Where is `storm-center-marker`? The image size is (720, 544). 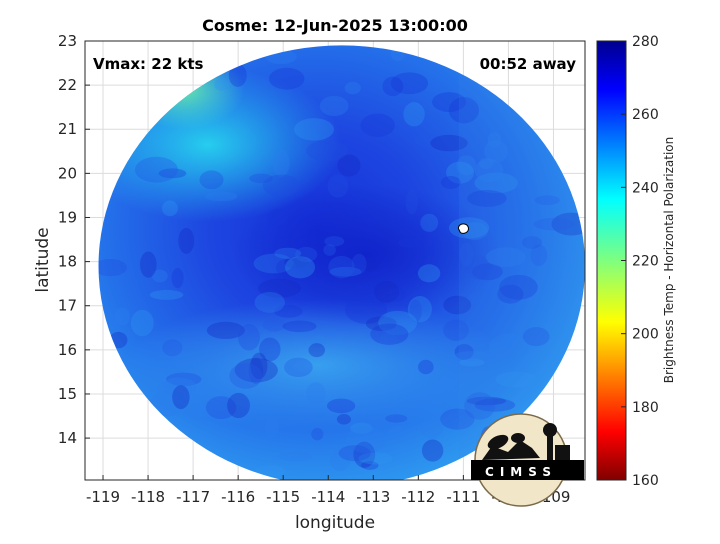 storm-center-marker is located at coordinates (463, 228).